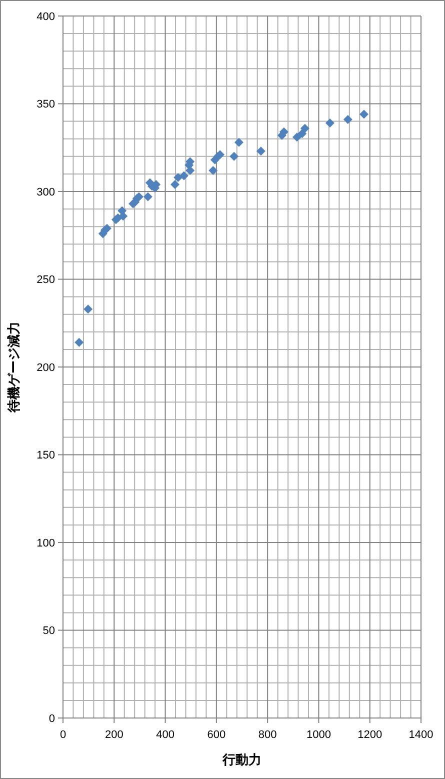 The height and width of the screenshot is (779, 445). What do you see at coordinates (45, 543) in the screenshot?
I see `y-tick-label: 100` at bounding box center [45, 543].